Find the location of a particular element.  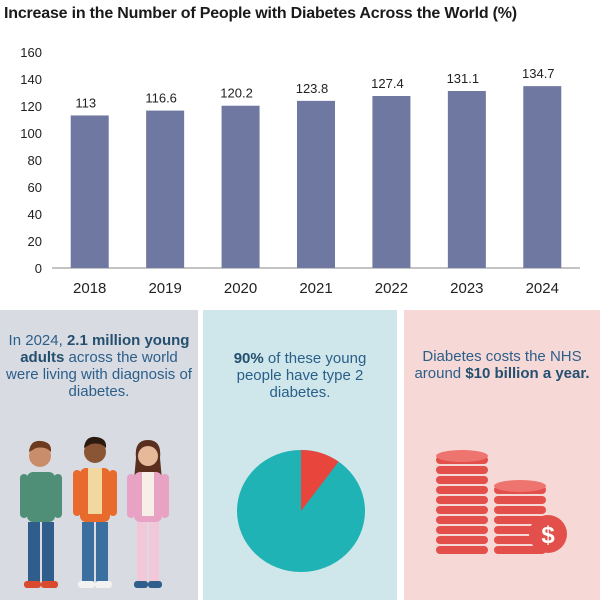

young-adults-text-pre: In 2024, is located at coordinates (37, 340).